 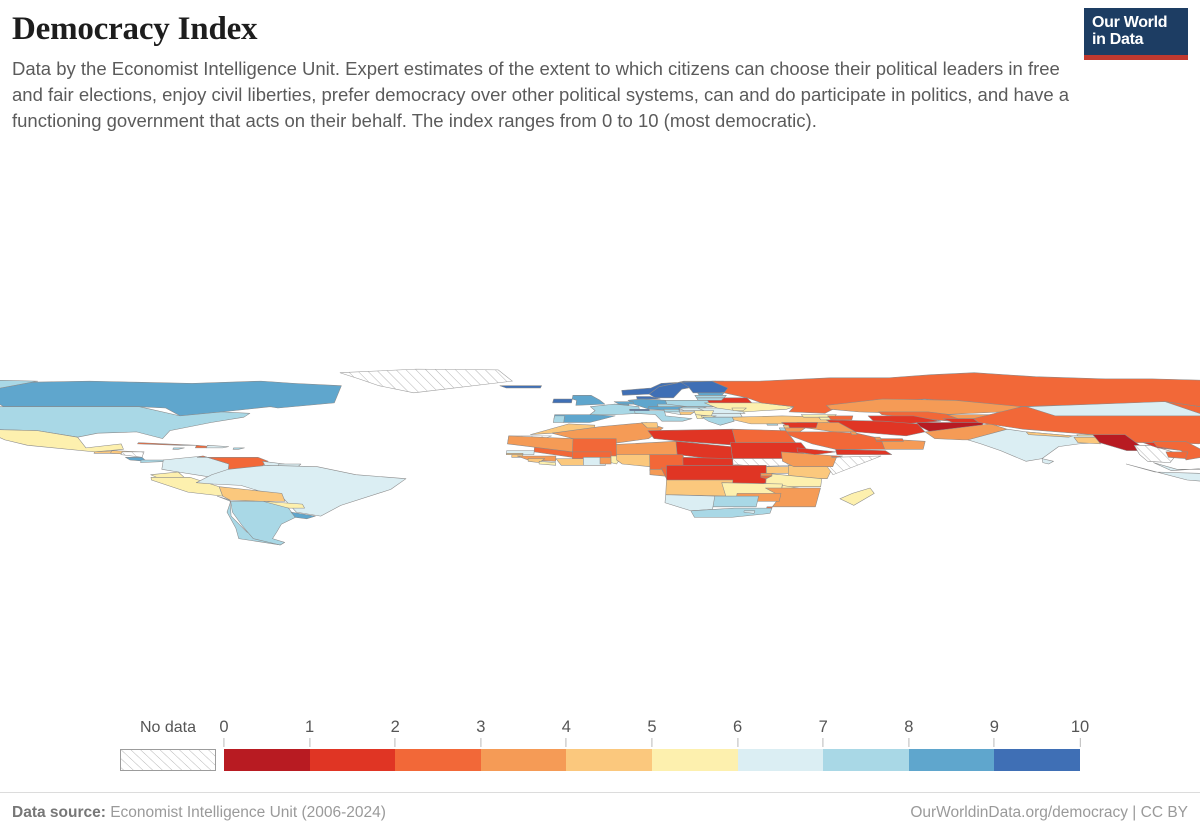 I want to click on country-ethiopia, so click(x=809, y=459).